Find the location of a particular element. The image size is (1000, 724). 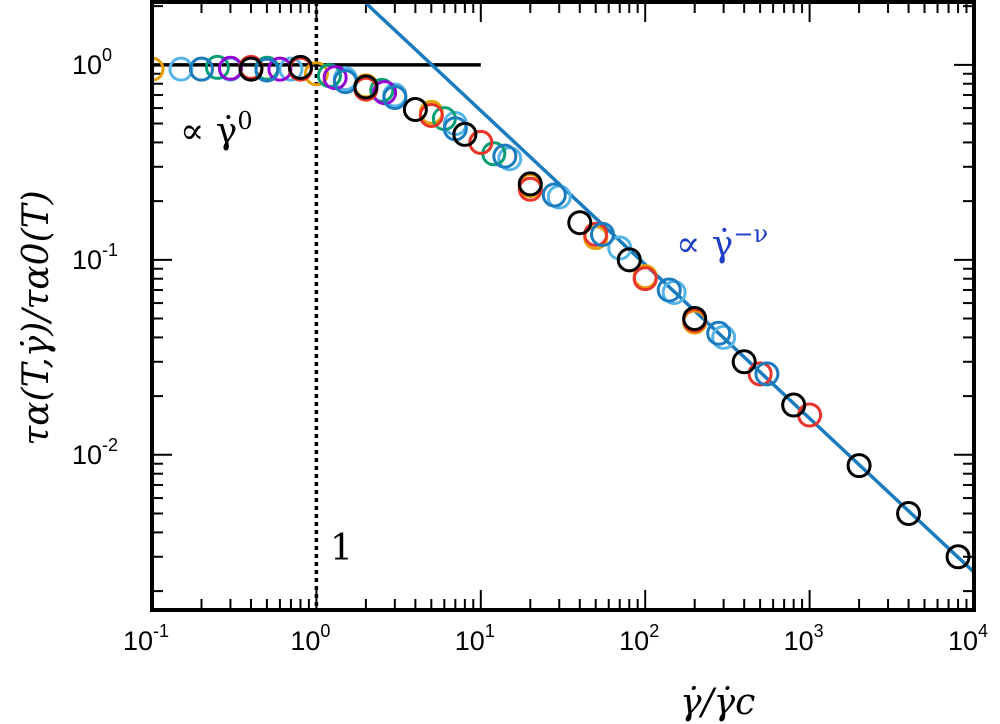

y-tick-label: 10⁻¹ is located at coordinates (95, 257).